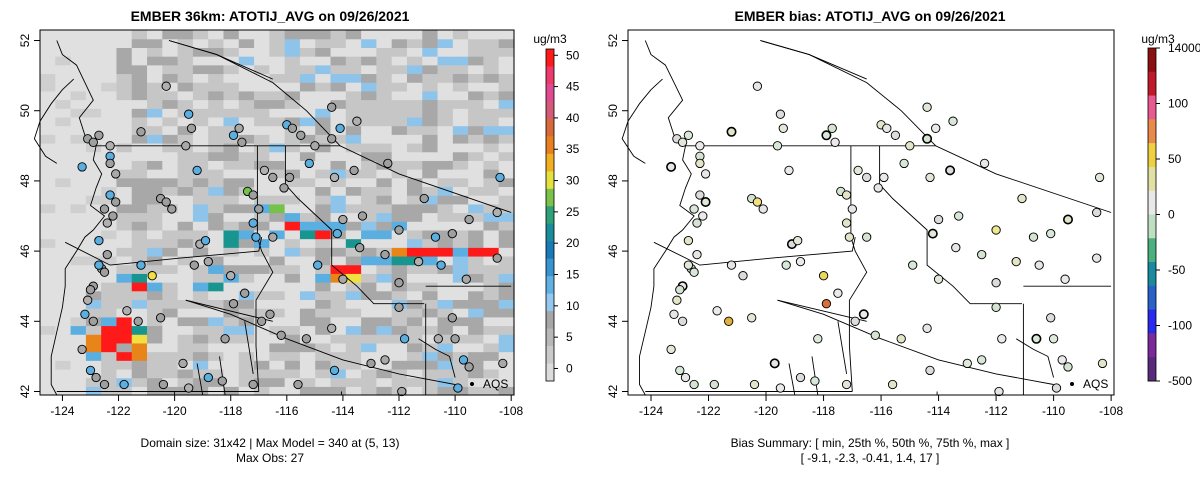  What do you see at coordinates (573, 118) in the screenshot?
I see `left-colorbar-label: 40` at bounding box center [573, 118].